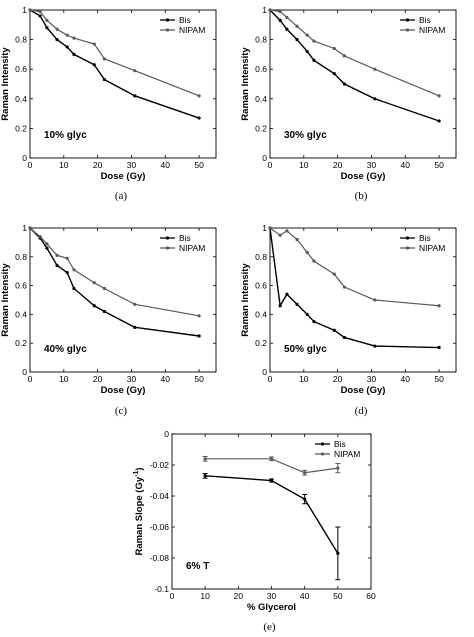  Describe the element at coordinates (406, 165) in the screenshot. I see `x-tick-label: 40` at that location.